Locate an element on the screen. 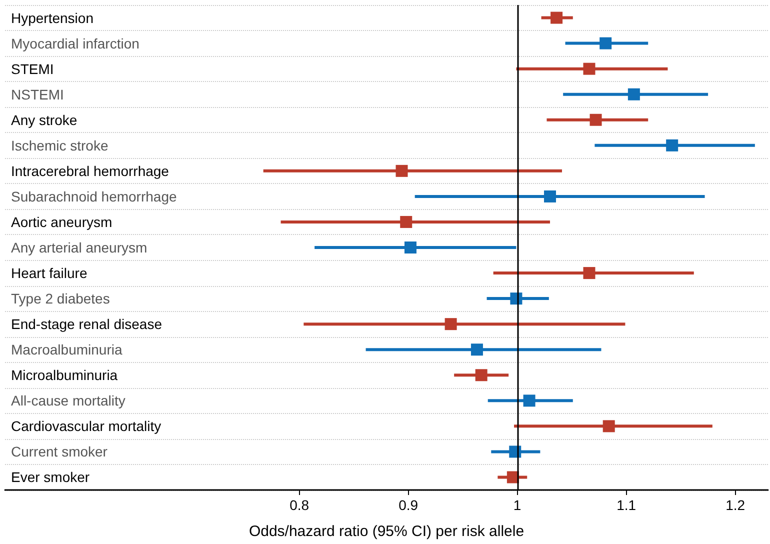  x-tick-label: 1.2 is located at coordinates (736, 505).